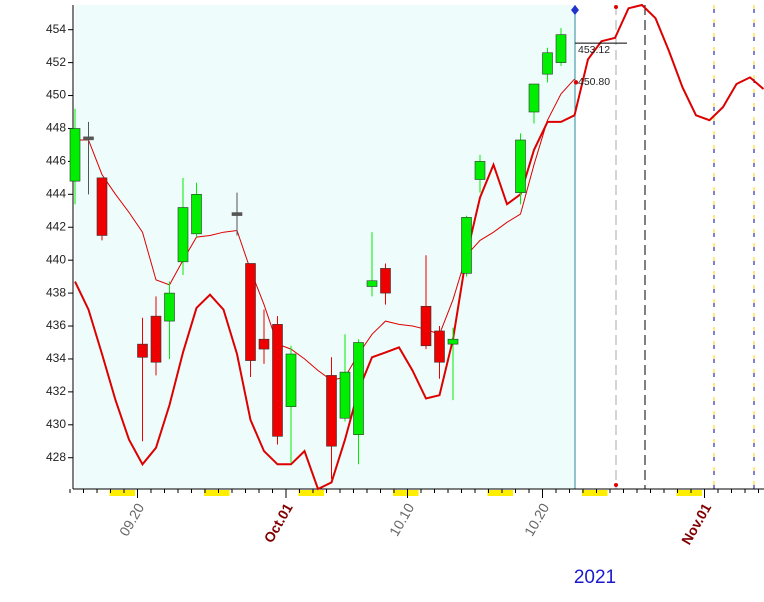 The image size is (764, 602). Describe the element at coordinates (56, 358) in the screenshot. I see `y-tick-label: 434` at that location.